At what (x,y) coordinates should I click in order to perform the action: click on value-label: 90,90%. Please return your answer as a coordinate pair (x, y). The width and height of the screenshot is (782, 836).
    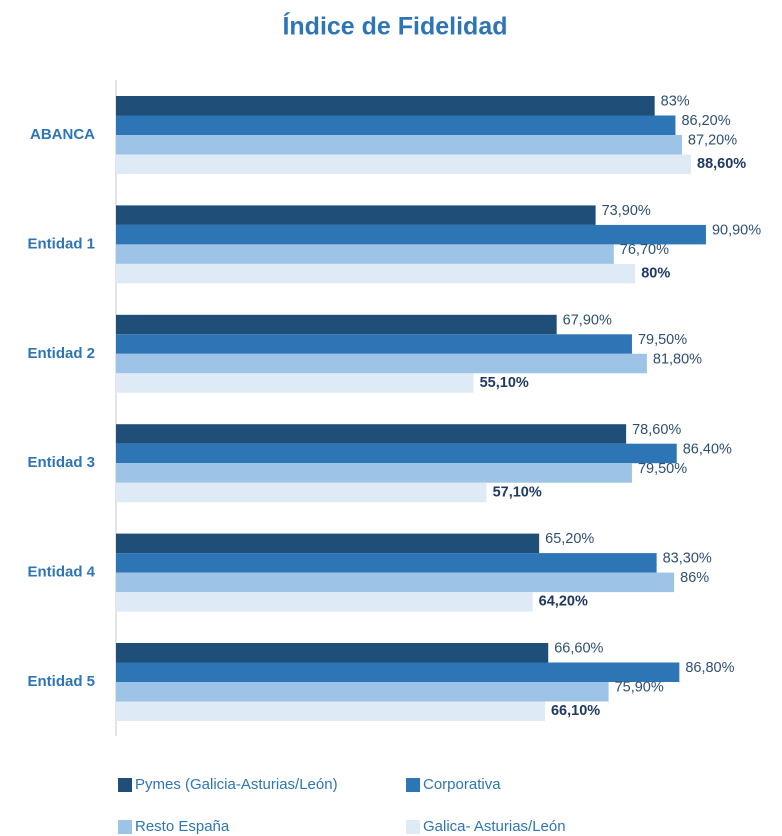
    Looking at the image, I should click on (736, 230).